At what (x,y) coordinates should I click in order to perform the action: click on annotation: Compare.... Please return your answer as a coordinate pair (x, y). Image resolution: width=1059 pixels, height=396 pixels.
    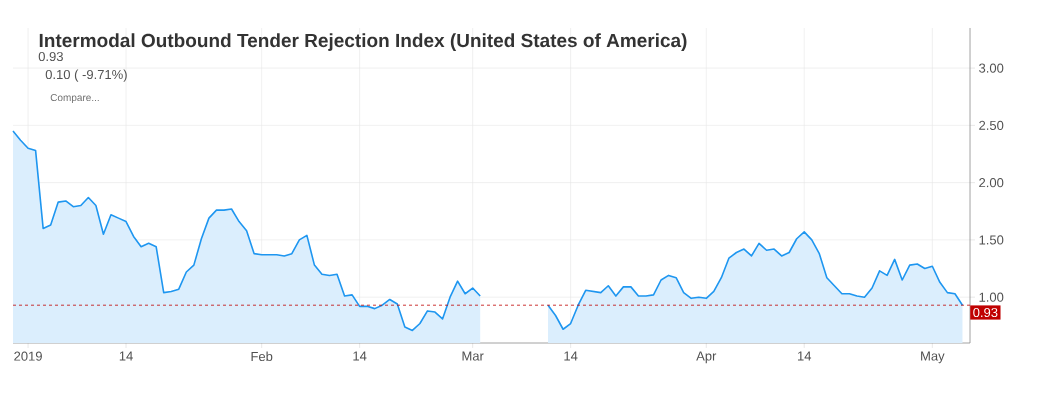
    Looking at the image, I should click on (74, 99).